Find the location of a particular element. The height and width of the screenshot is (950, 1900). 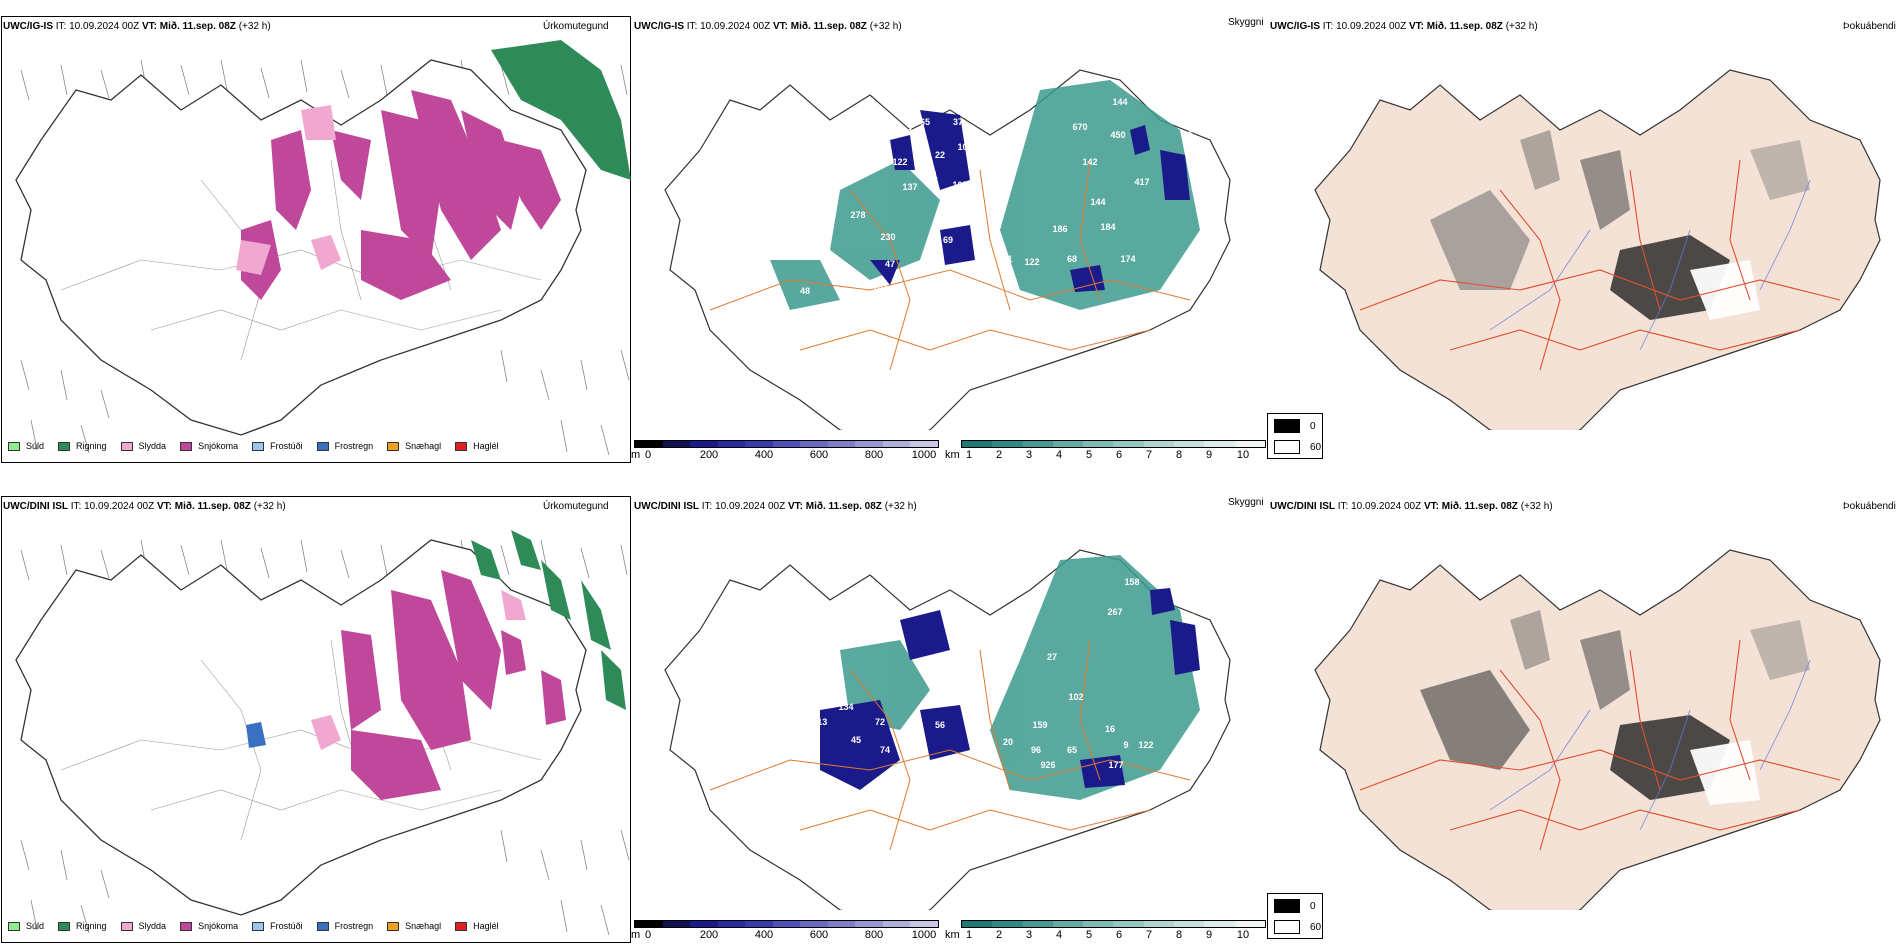

colorbar-unit: km is located at coordinates (952, 935).